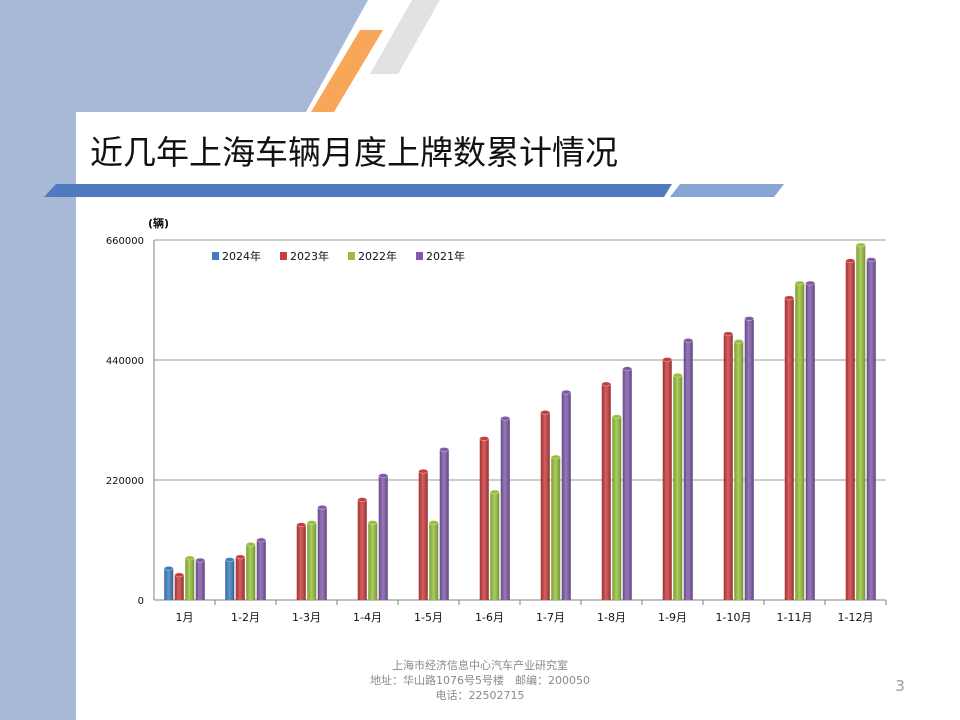 The image size is (960, 720). Describe the element at coordinates (125, 481) in the screenshot. I see `y-tick-label: 220000` at that location.